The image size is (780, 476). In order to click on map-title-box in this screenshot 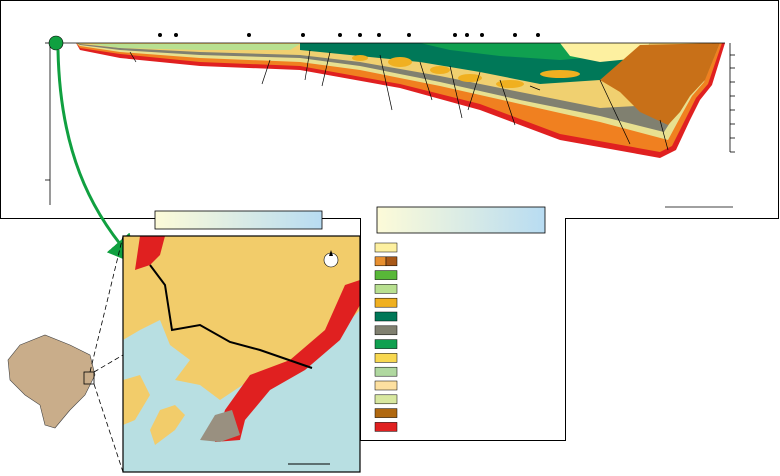, I will do `click(238, 220)`.